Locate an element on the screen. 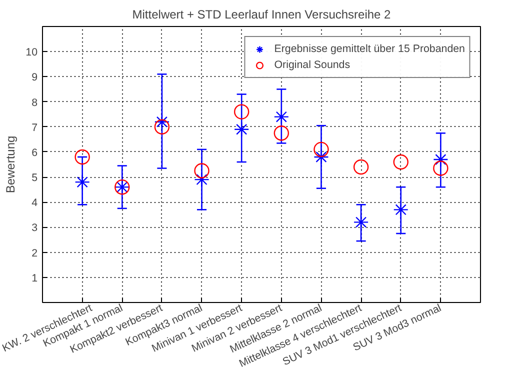 The width and height of the screenshot is (530, 378). legend-label: Original Sounds is located at coordinates (312, 65).